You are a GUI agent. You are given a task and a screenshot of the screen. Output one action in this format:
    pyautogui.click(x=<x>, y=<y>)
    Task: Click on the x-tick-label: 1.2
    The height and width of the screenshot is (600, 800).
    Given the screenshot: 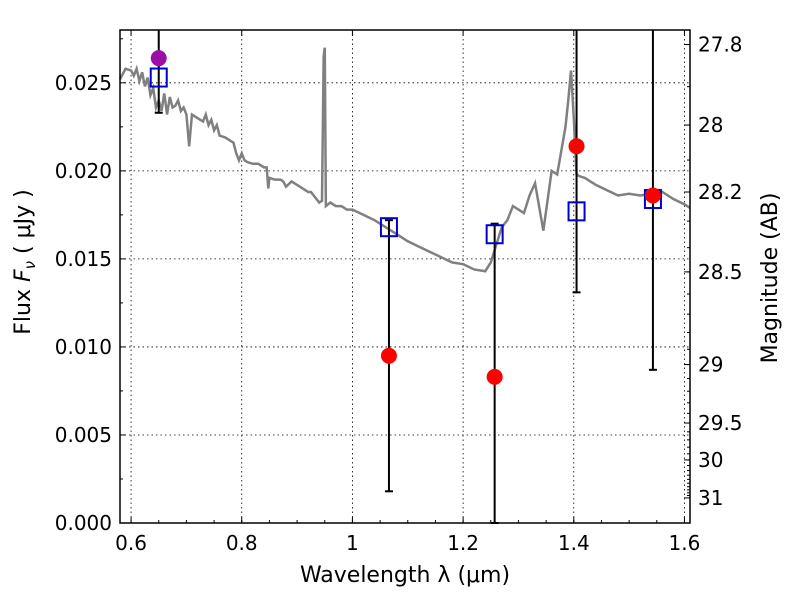 What is the action you would take?
    pyautogui.click(x=463, y=543)
    